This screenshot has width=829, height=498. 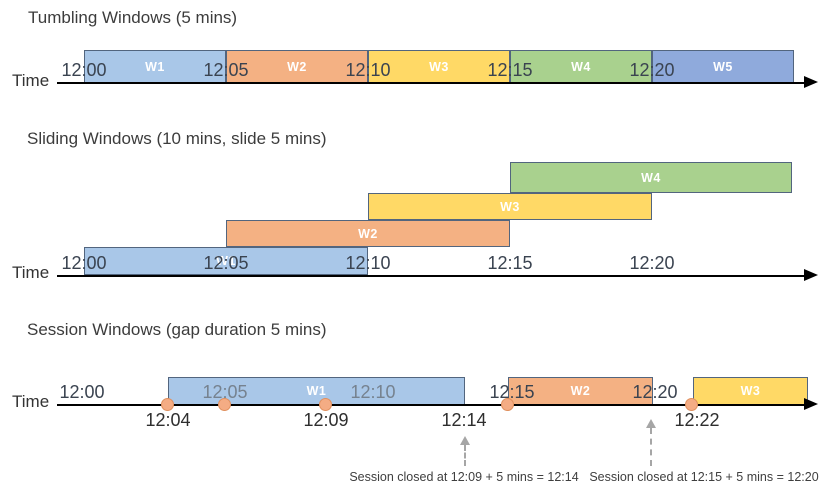 I want to click on window-tumbling-w3, so click(x=439, y=66).